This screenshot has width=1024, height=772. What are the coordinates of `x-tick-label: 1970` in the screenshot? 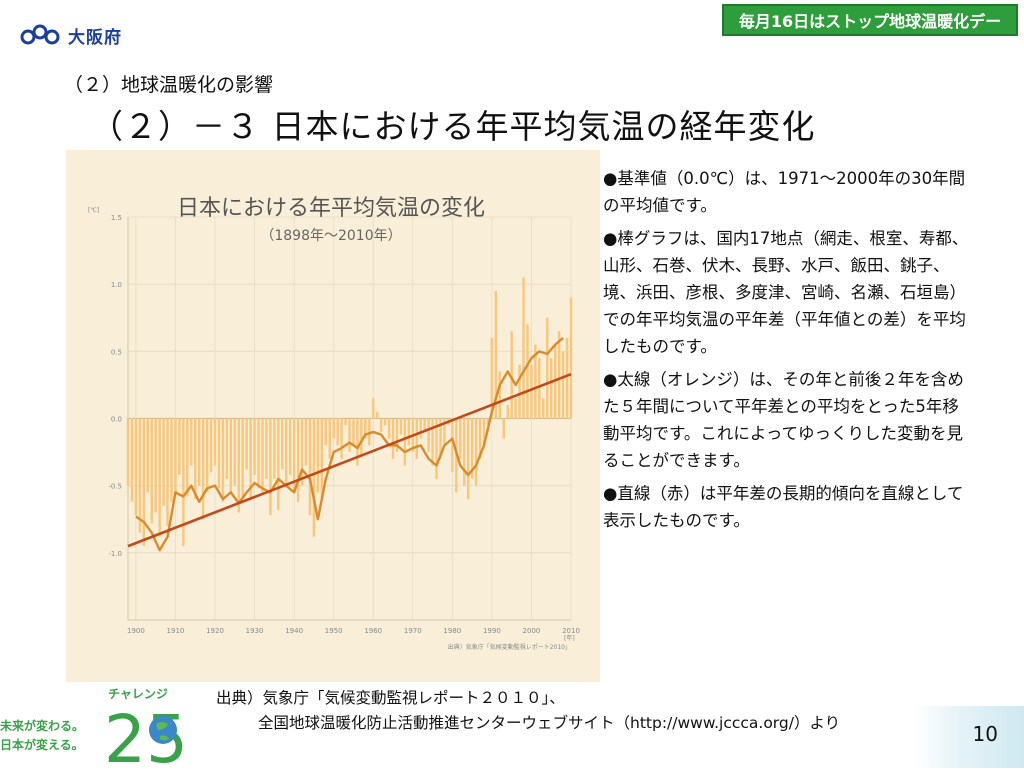 It's located at (413, 631).